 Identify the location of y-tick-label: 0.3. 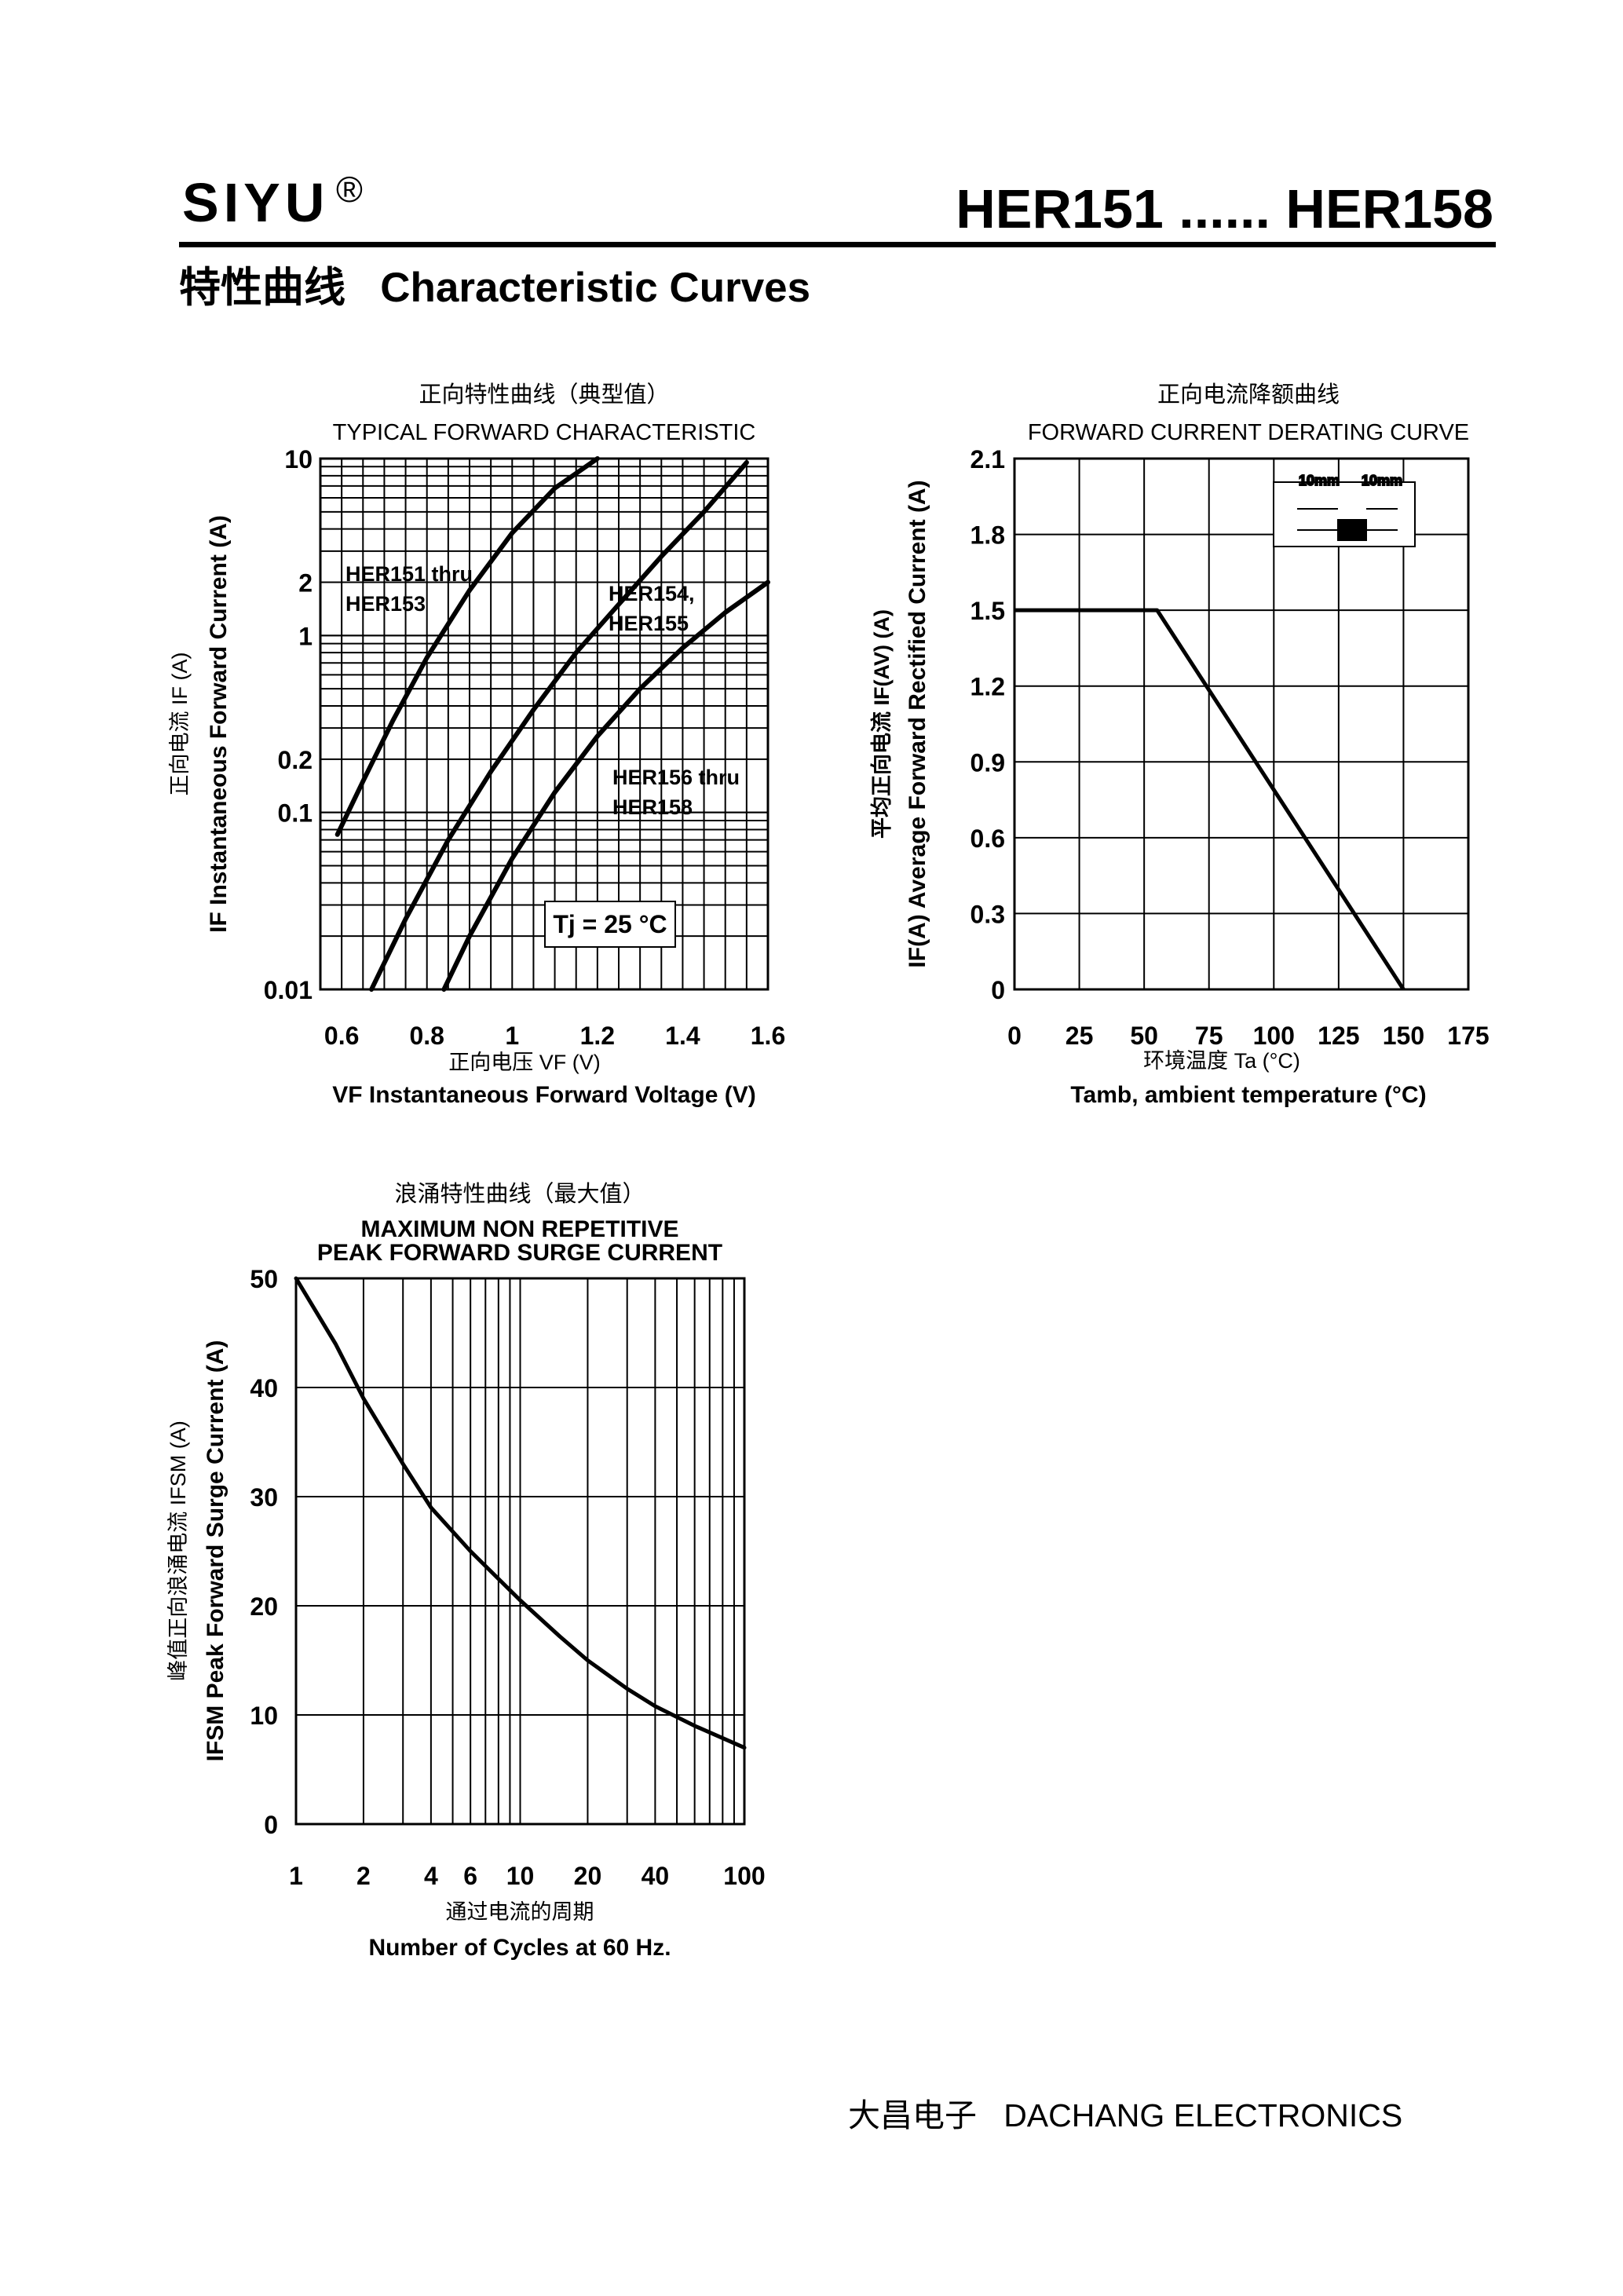
(988, 914).